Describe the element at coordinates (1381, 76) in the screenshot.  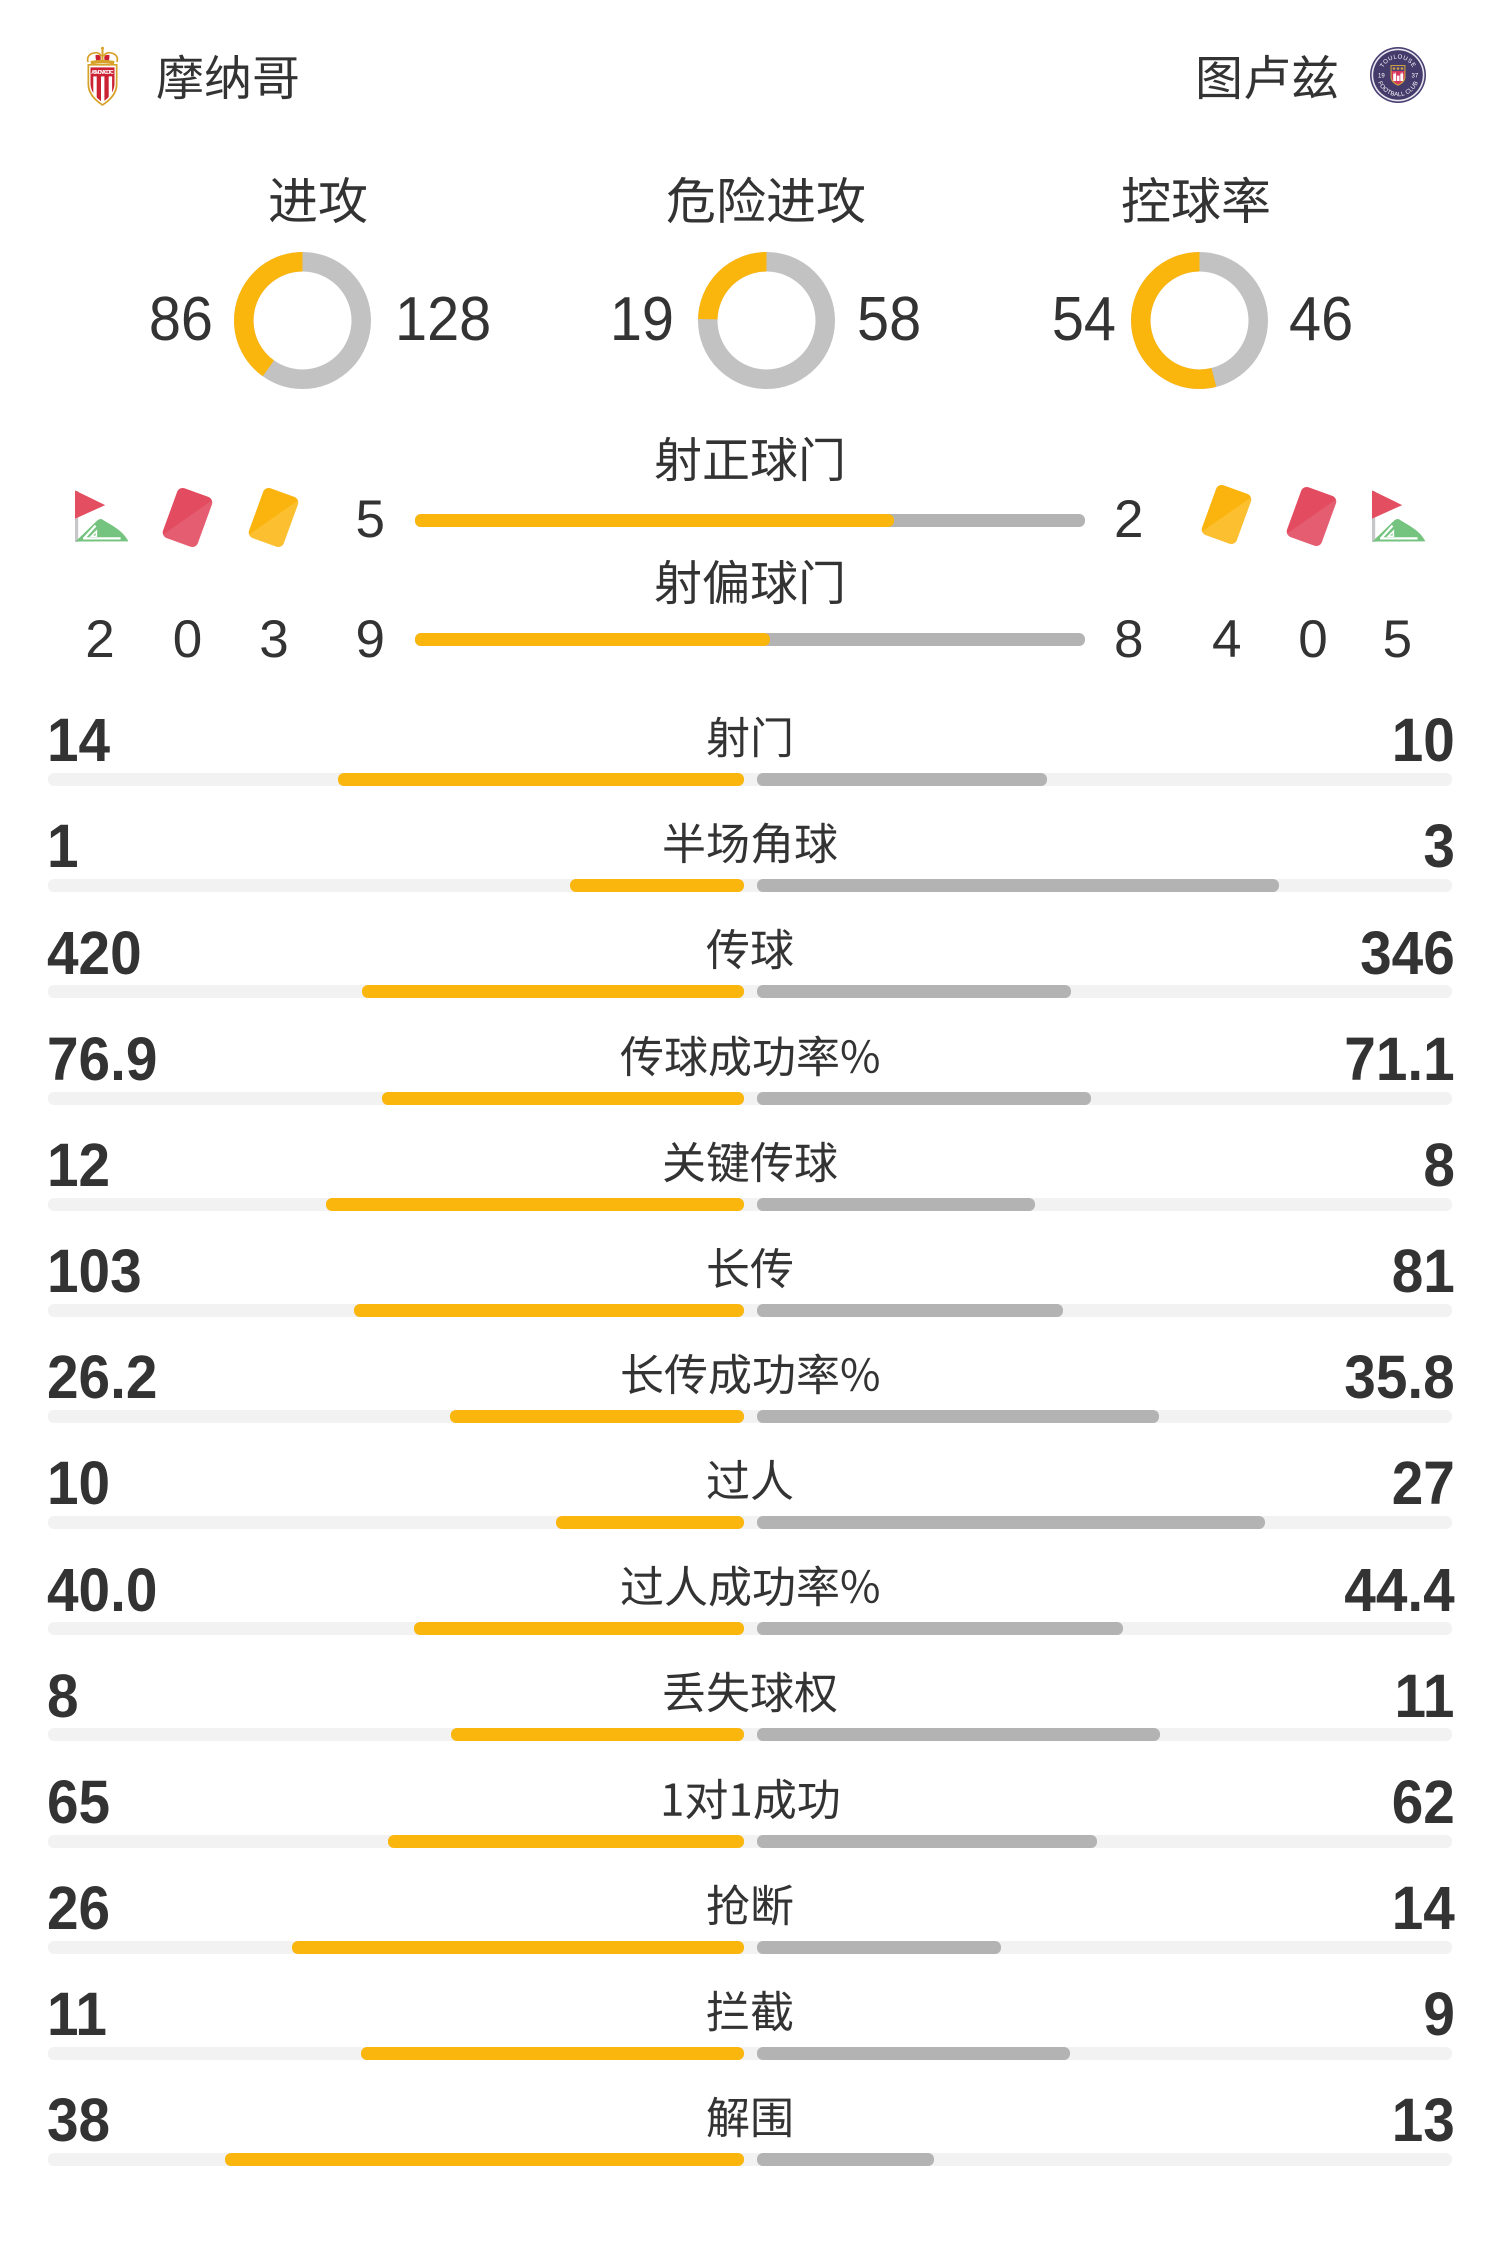
I see `svg-text: 19` at that location.